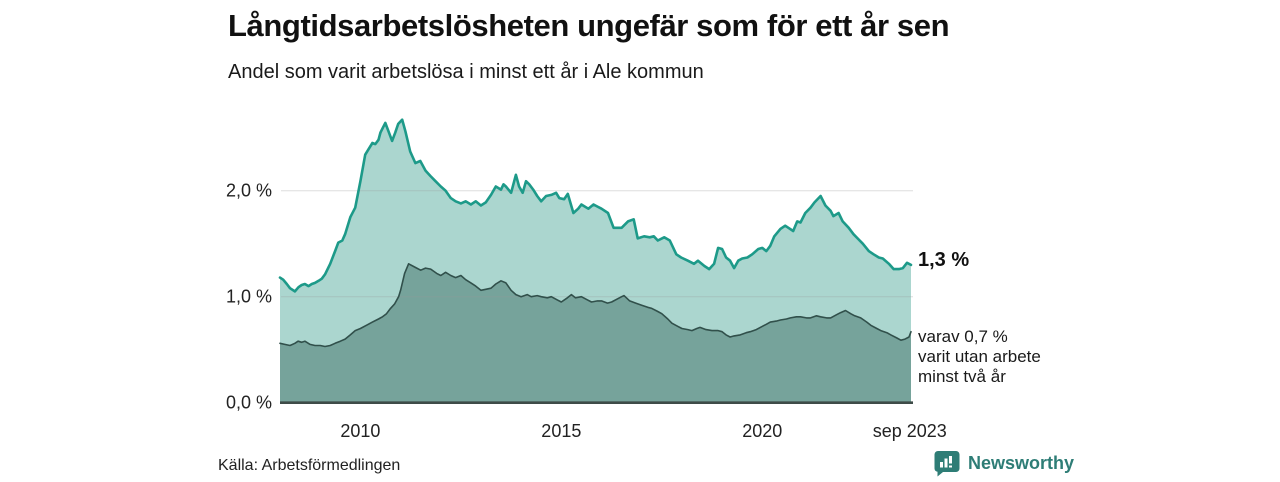  Describe the element at coordinates (762, 431) in the screenshot. I see `x-axis-tick-label: 2020` at that location.